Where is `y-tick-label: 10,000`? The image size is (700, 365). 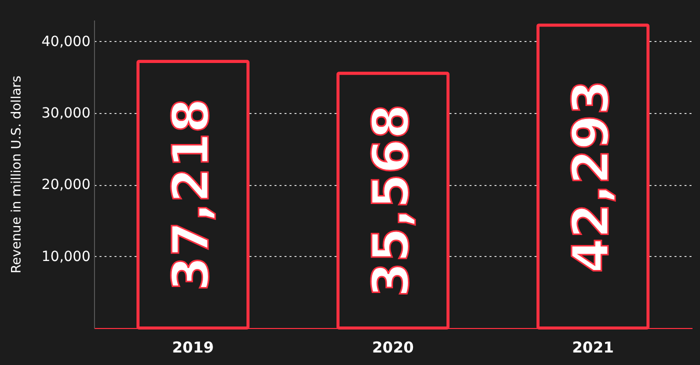 y-tick-label: 10,000 is located at coordinates (66, 256).